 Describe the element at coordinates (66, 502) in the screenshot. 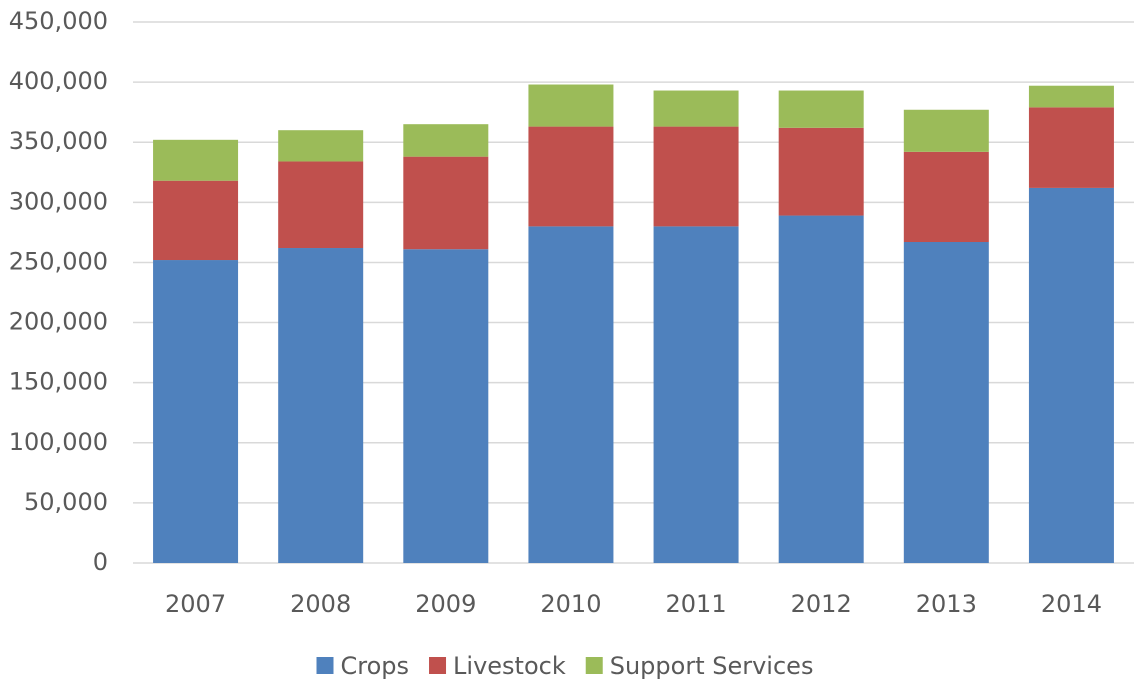

I see `y-tick-label: 50,000` at that location.